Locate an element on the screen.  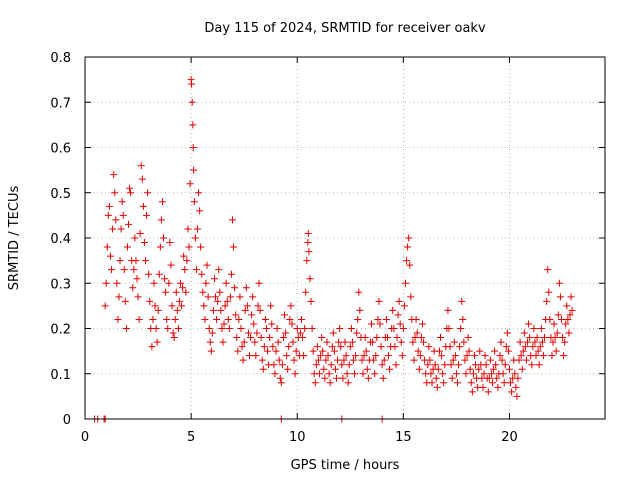
y-tick-label: 0.5 is located at coordinates (60, 194).